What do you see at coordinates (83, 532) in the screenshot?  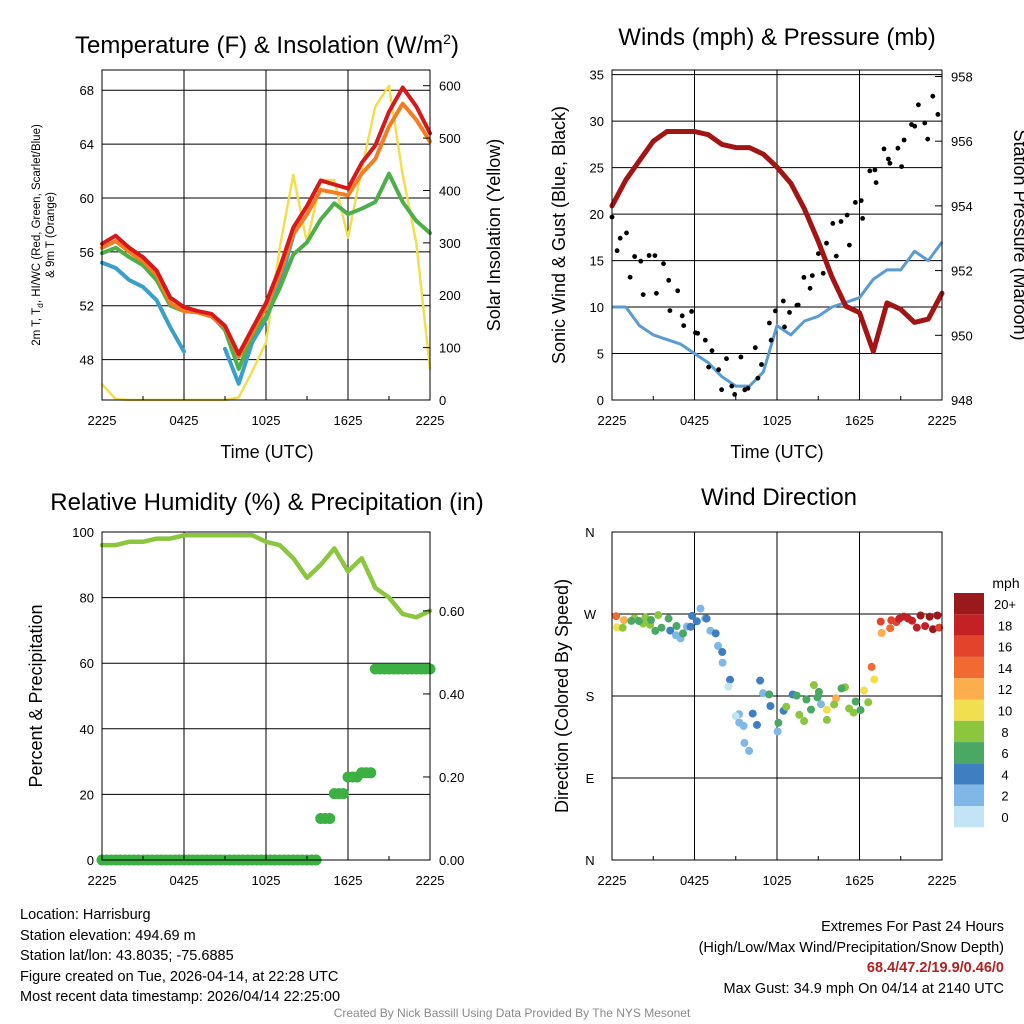 I see `y-tick-label: 100` at bounding box center [83, 532].